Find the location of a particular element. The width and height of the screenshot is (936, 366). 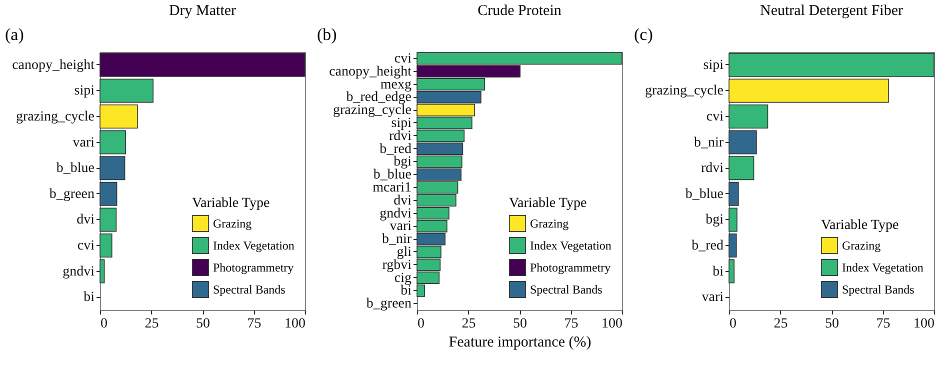

y-tick-label: b_red_edge is located at coordinates (379, 98).